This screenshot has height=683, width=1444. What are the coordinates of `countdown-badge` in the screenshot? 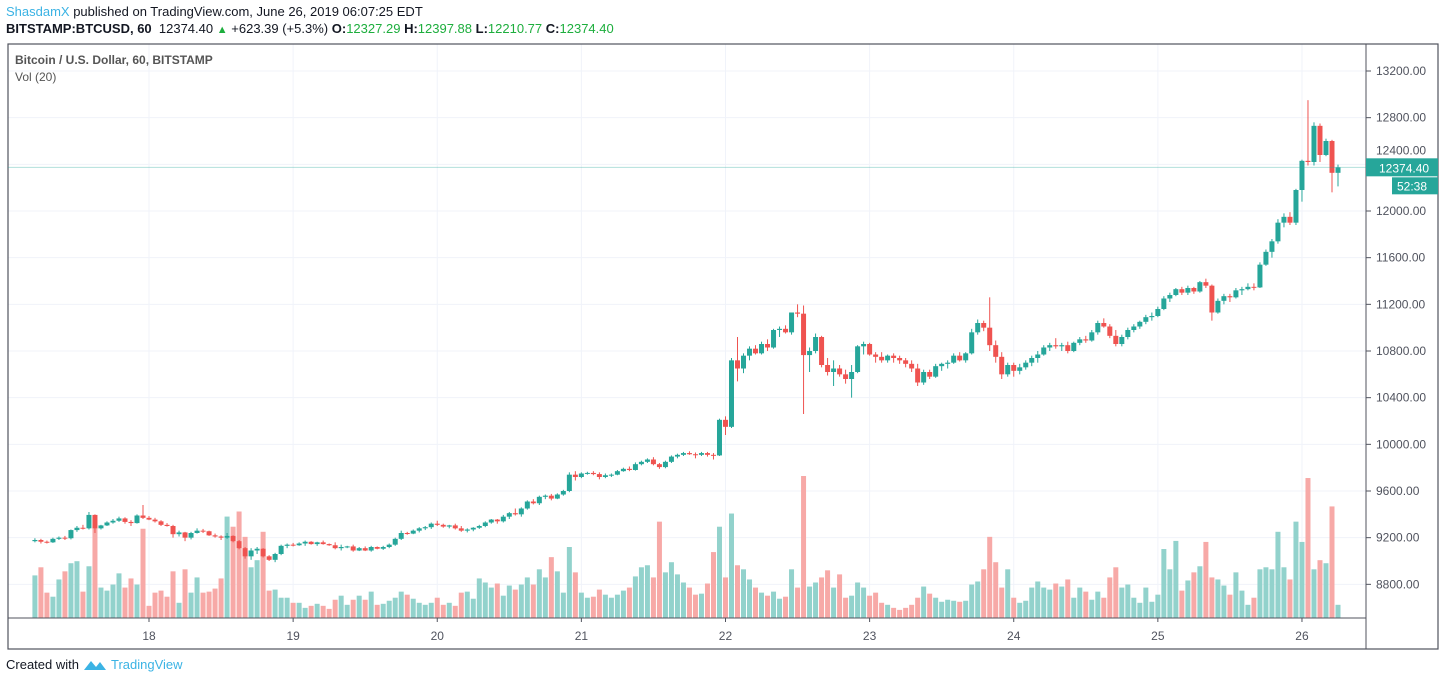 It's located at (1415, 186).